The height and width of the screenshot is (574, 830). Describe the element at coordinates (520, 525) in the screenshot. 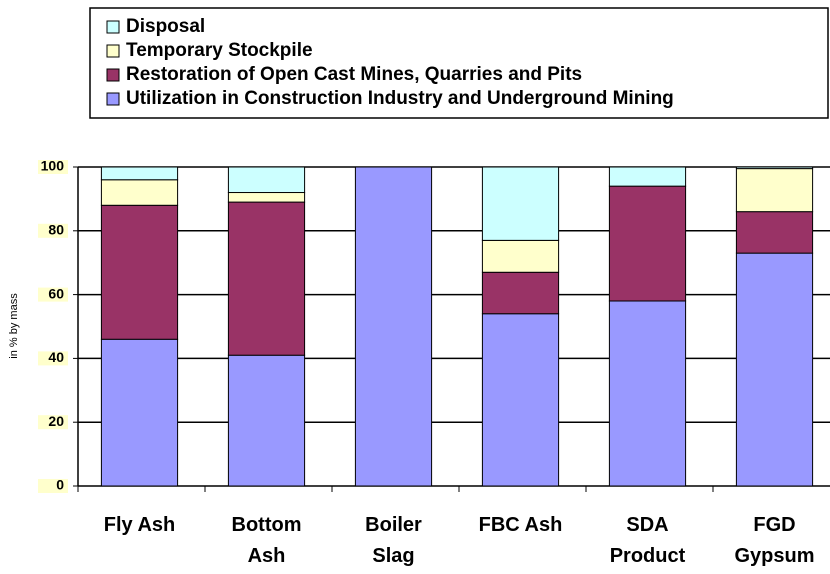

I see `x-tick-label: FBC Ash` at that location.